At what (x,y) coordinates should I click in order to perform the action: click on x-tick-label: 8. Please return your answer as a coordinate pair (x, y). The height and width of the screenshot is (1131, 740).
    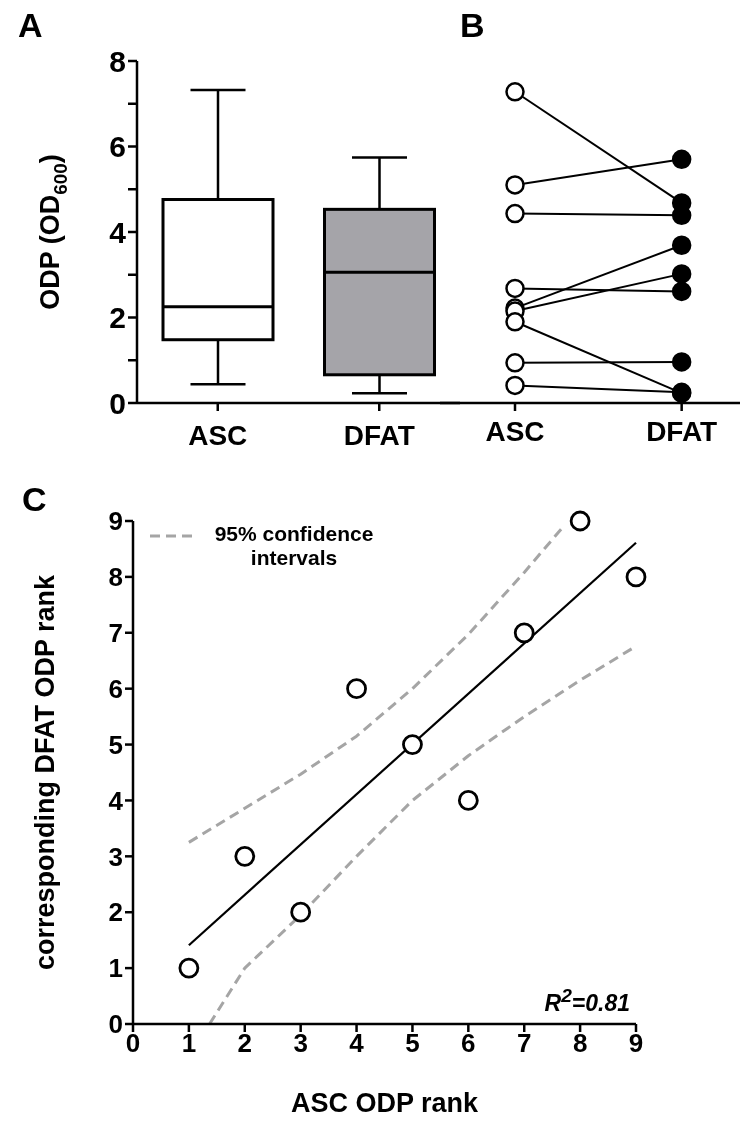
    Looking at the image, I should click on (580, 1043).